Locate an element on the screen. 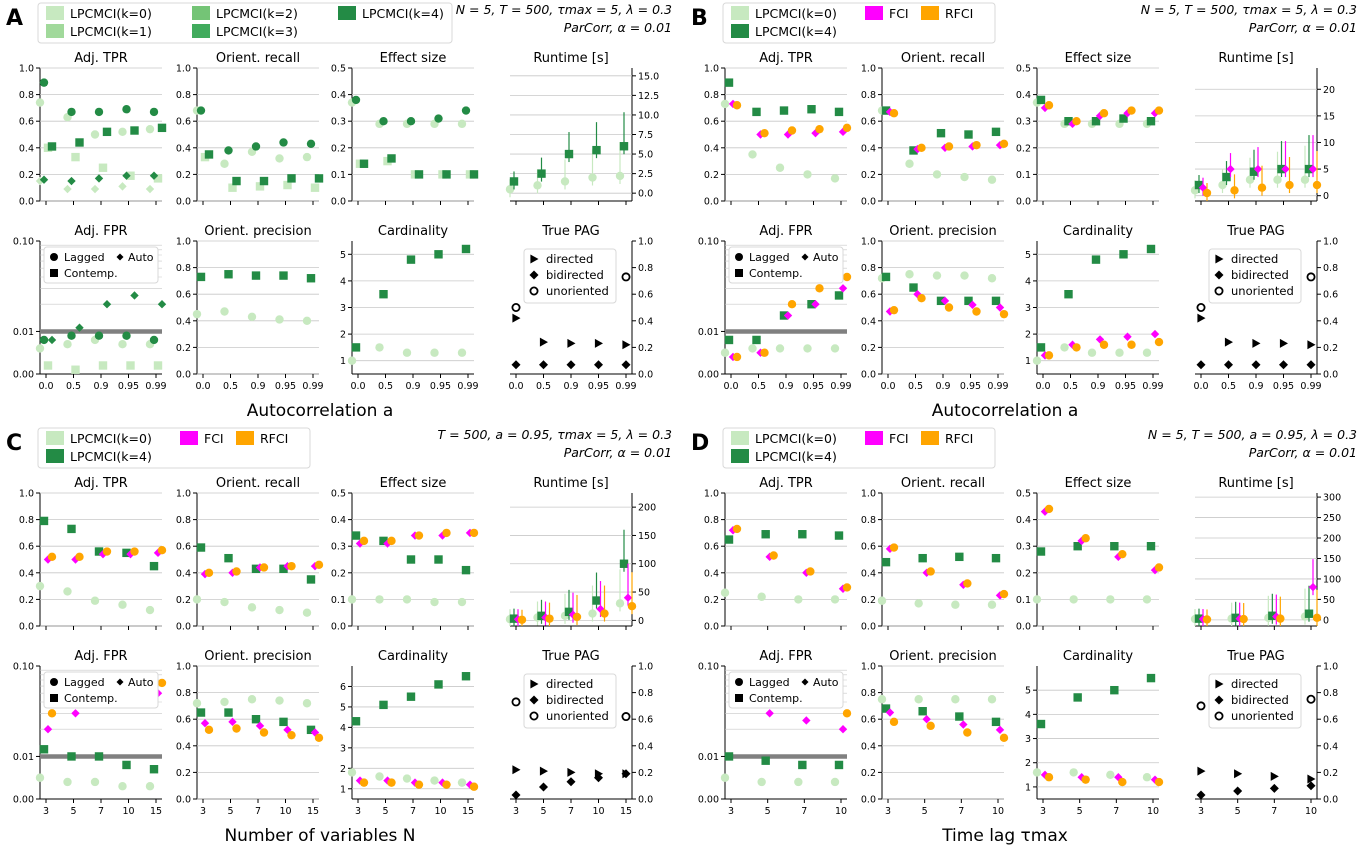 The image size is (1370, 853). y-tick-label: 5 is located at coordinates (343, 255).